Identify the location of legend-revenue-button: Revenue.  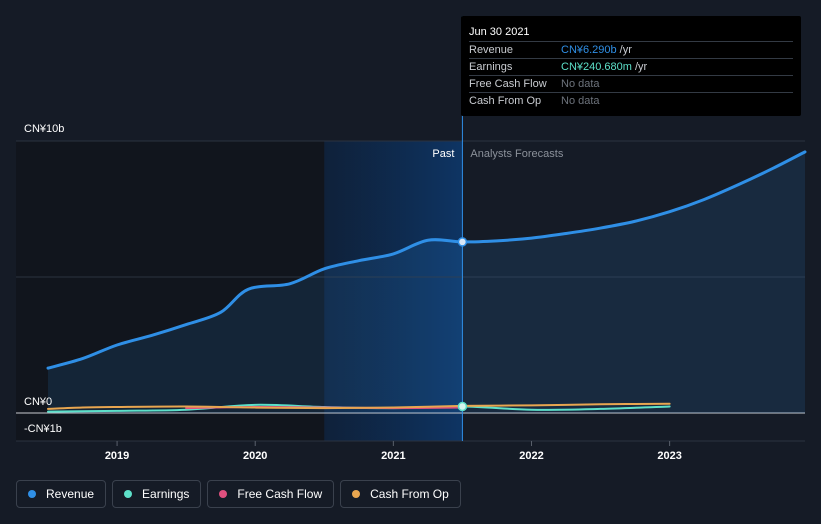
(61, 494).